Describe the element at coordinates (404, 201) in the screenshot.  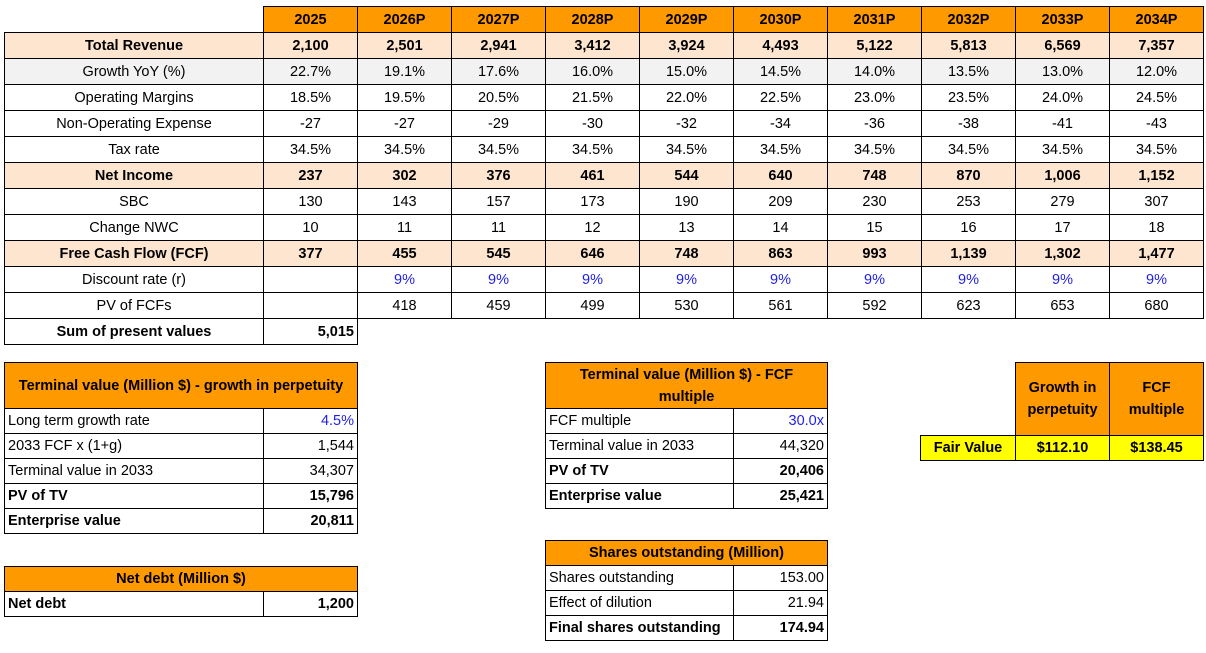
I see `row-value: 143` at that location.